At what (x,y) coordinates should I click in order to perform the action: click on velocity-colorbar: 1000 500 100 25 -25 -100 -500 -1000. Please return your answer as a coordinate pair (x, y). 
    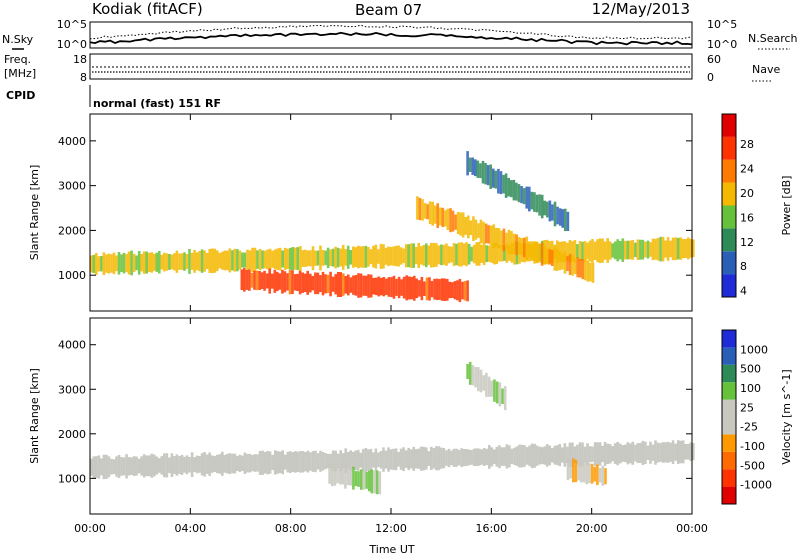
    Looking at the image, I should click on (746, 417).